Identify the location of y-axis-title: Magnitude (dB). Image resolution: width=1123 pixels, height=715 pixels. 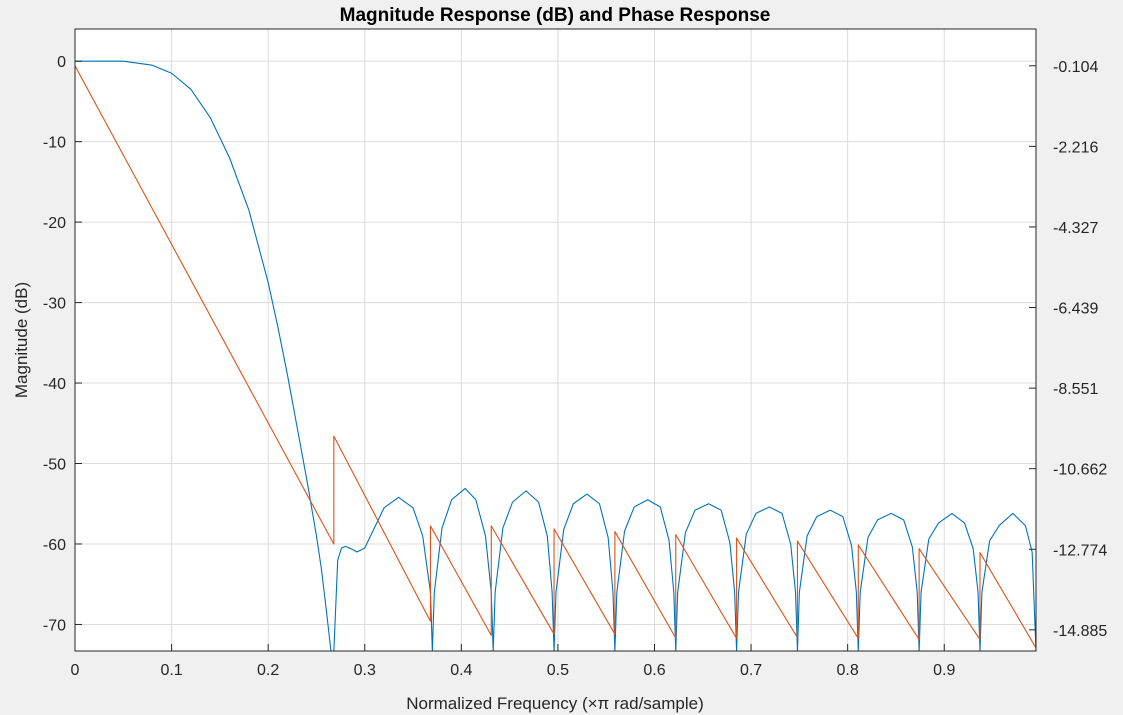
(21, 340).